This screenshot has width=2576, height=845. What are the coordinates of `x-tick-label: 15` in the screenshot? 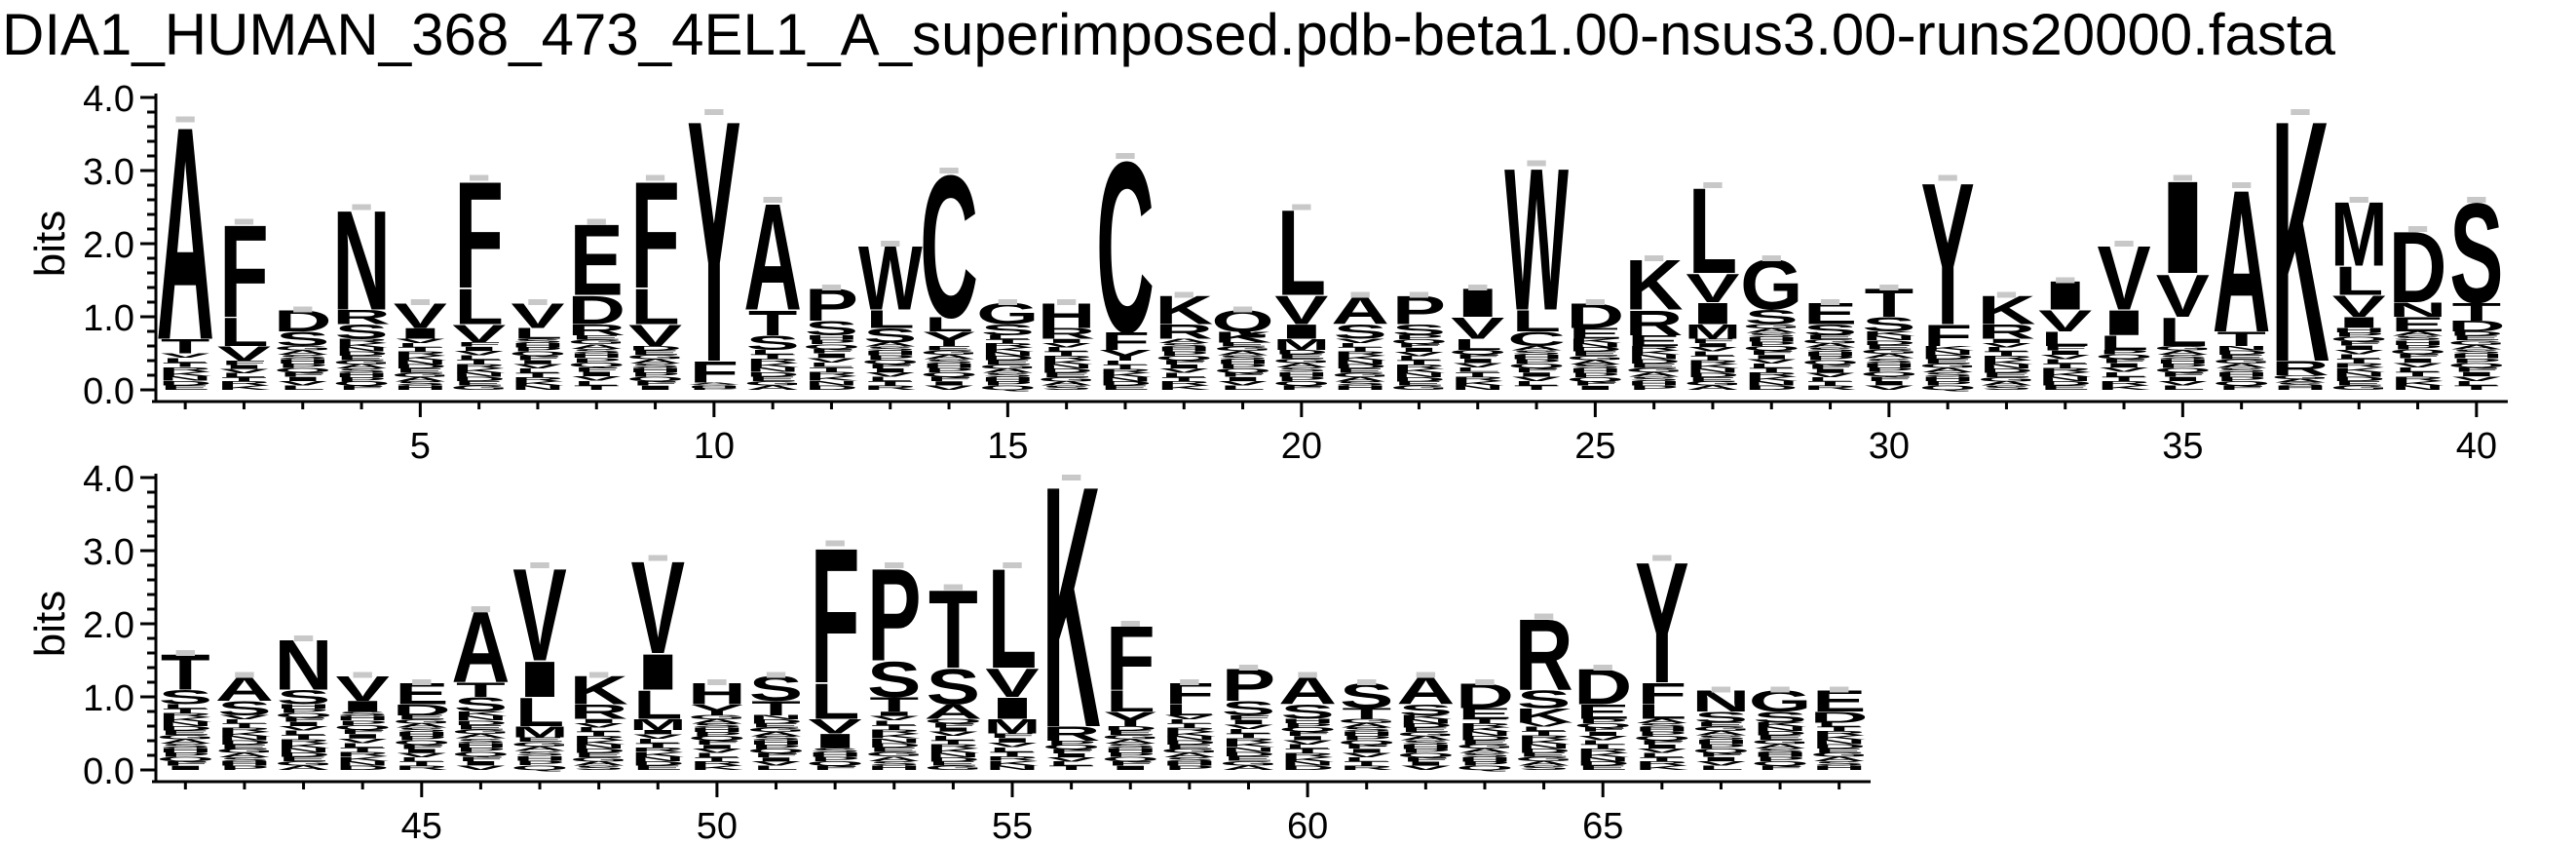 It's located at (1007, 446).